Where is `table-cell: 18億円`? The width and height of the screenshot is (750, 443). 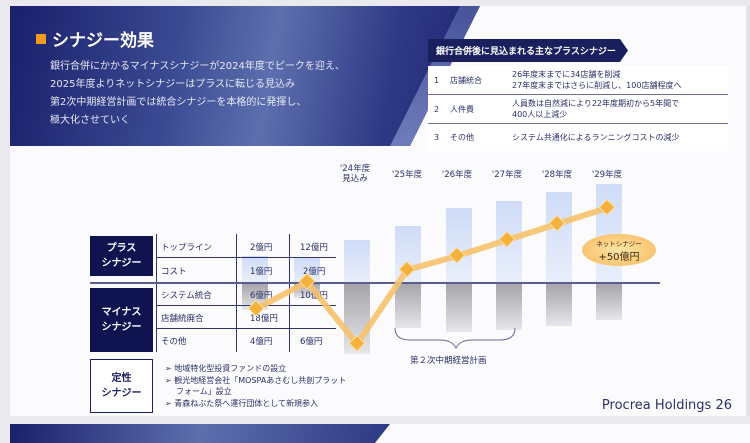 table-cell: 18億円 is located at coordinates (264, 319).